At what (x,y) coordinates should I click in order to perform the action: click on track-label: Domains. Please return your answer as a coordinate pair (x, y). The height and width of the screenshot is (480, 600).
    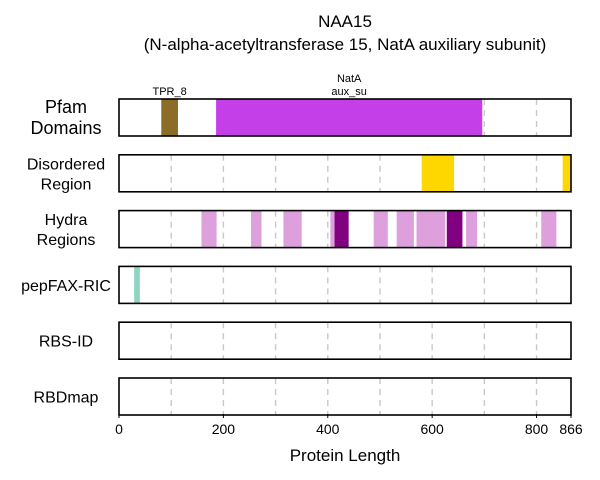
    Looking at the image, I should click on (65, 128).